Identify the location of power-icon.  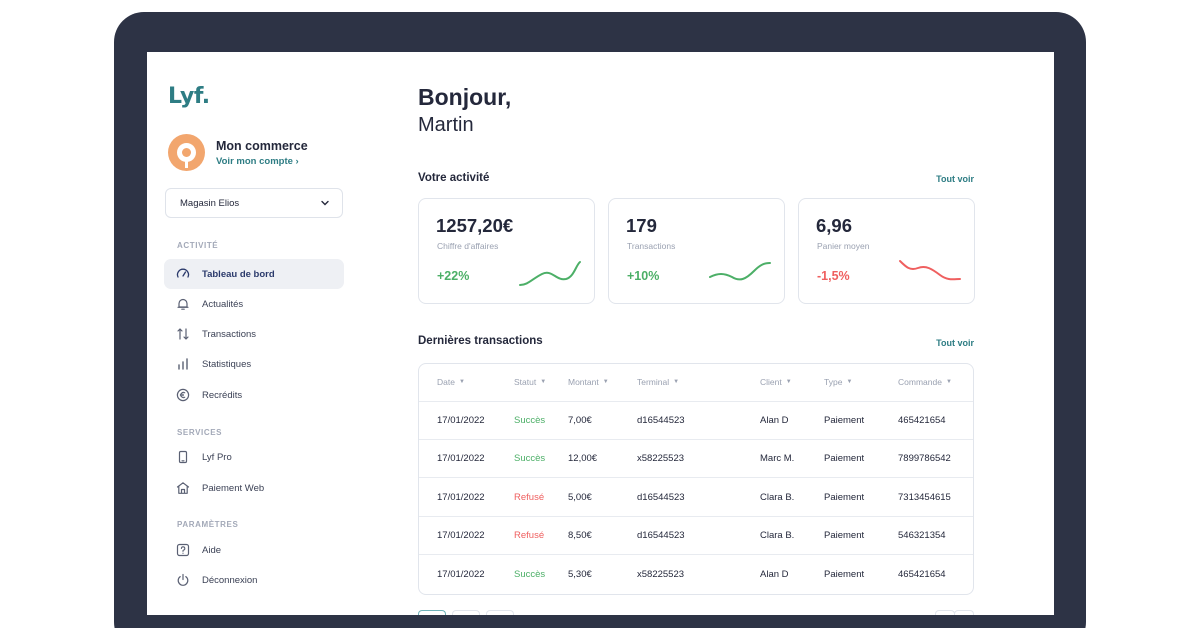
(183, 580).